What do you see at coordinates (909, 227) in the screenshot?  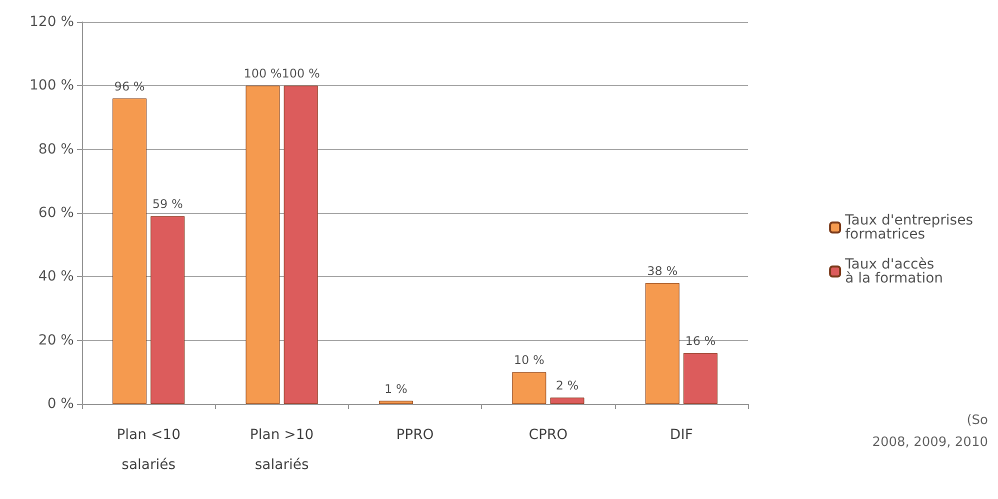 I see `legend-label: Taux d'entreprises formatrices` at bounding box center [909, 227].